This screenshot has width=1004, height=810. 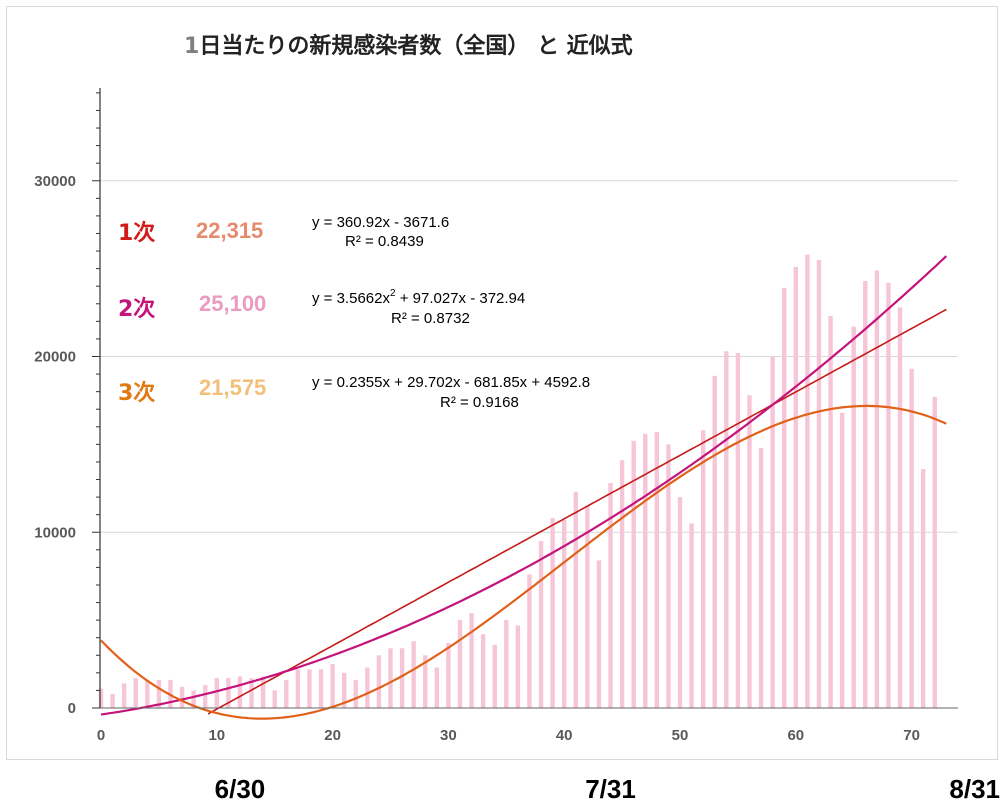 What do you see at coordinates (351, 298) in the screenshot?
I see `fit-2-equation-part-1: y = 3.5662x` at bounding box center [351, 298].